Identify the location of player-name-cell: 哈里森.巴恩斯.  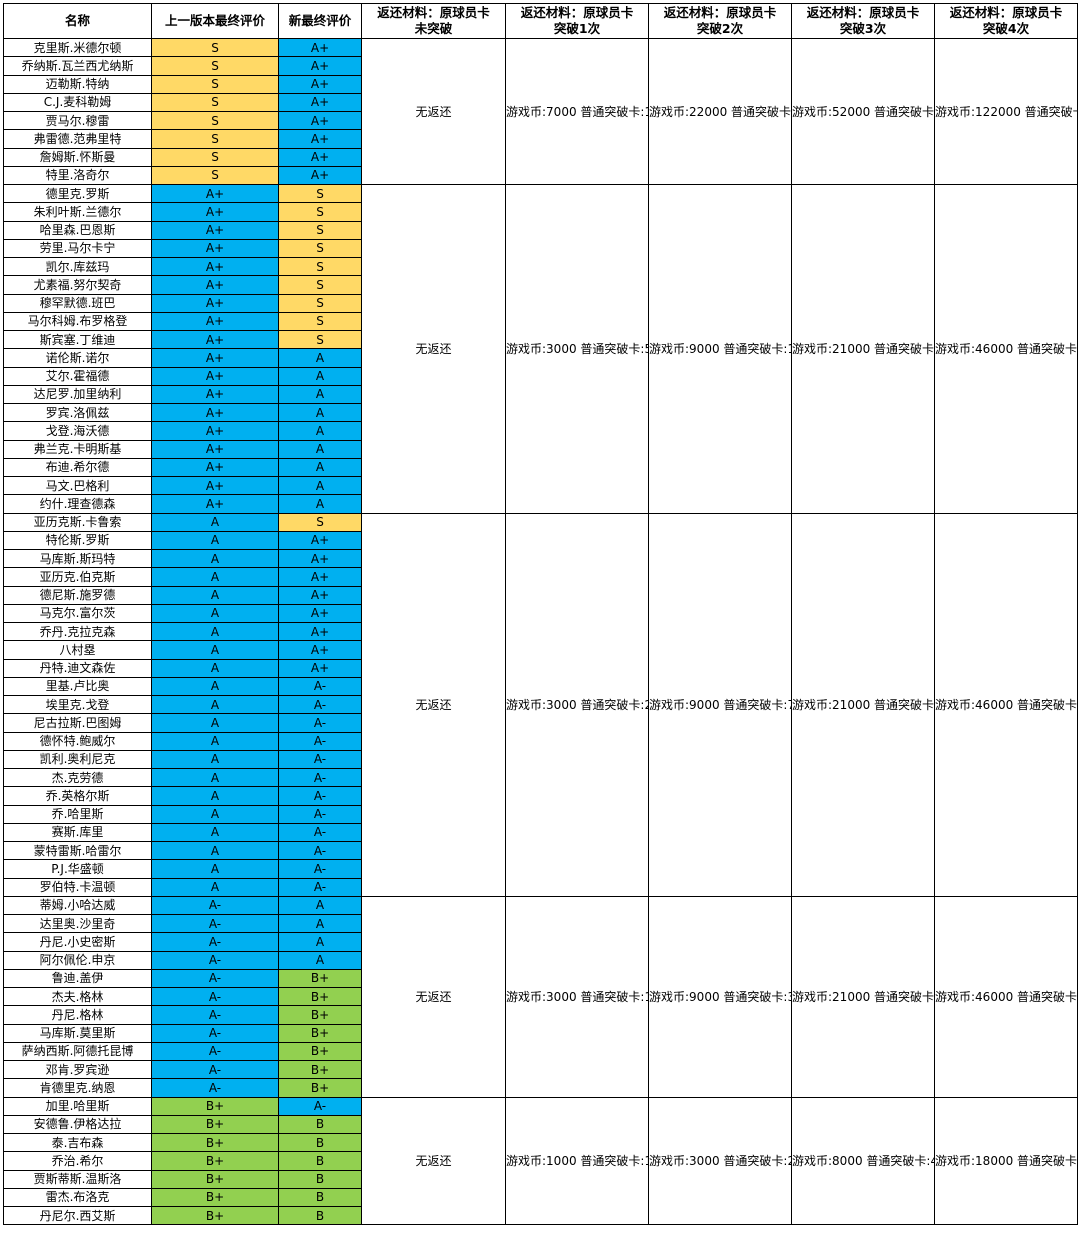
(77, 230).